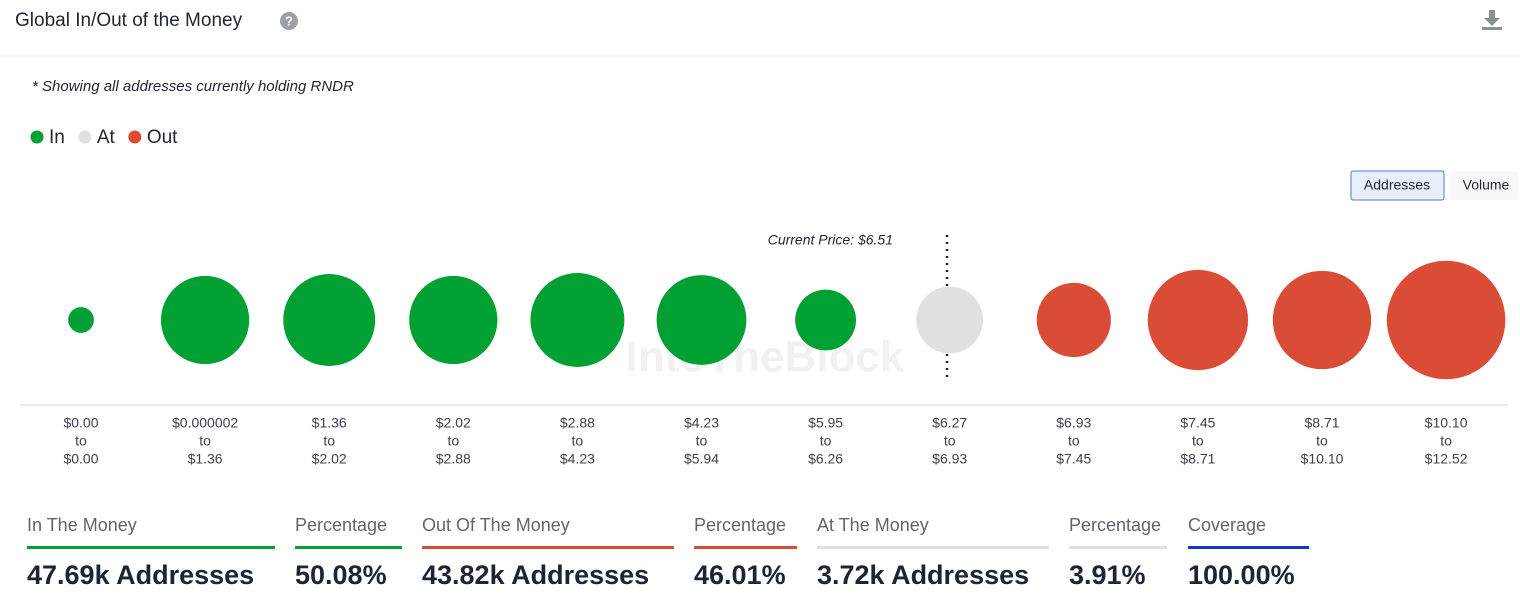 The image size is (1520, 599). I want to click on legend-label: At, so click(106, 137).